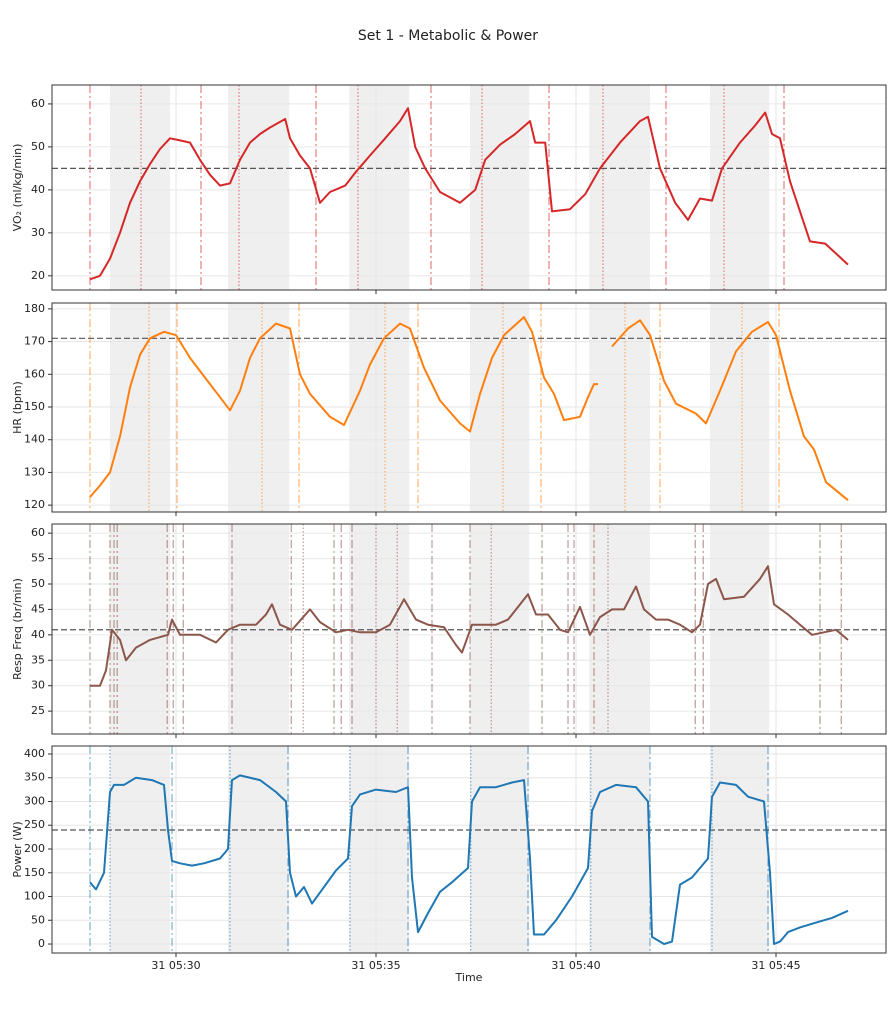 The height and width of the screenshot is (1024, 896). I want to click on x-axis-label: Time, so click(469, 977).